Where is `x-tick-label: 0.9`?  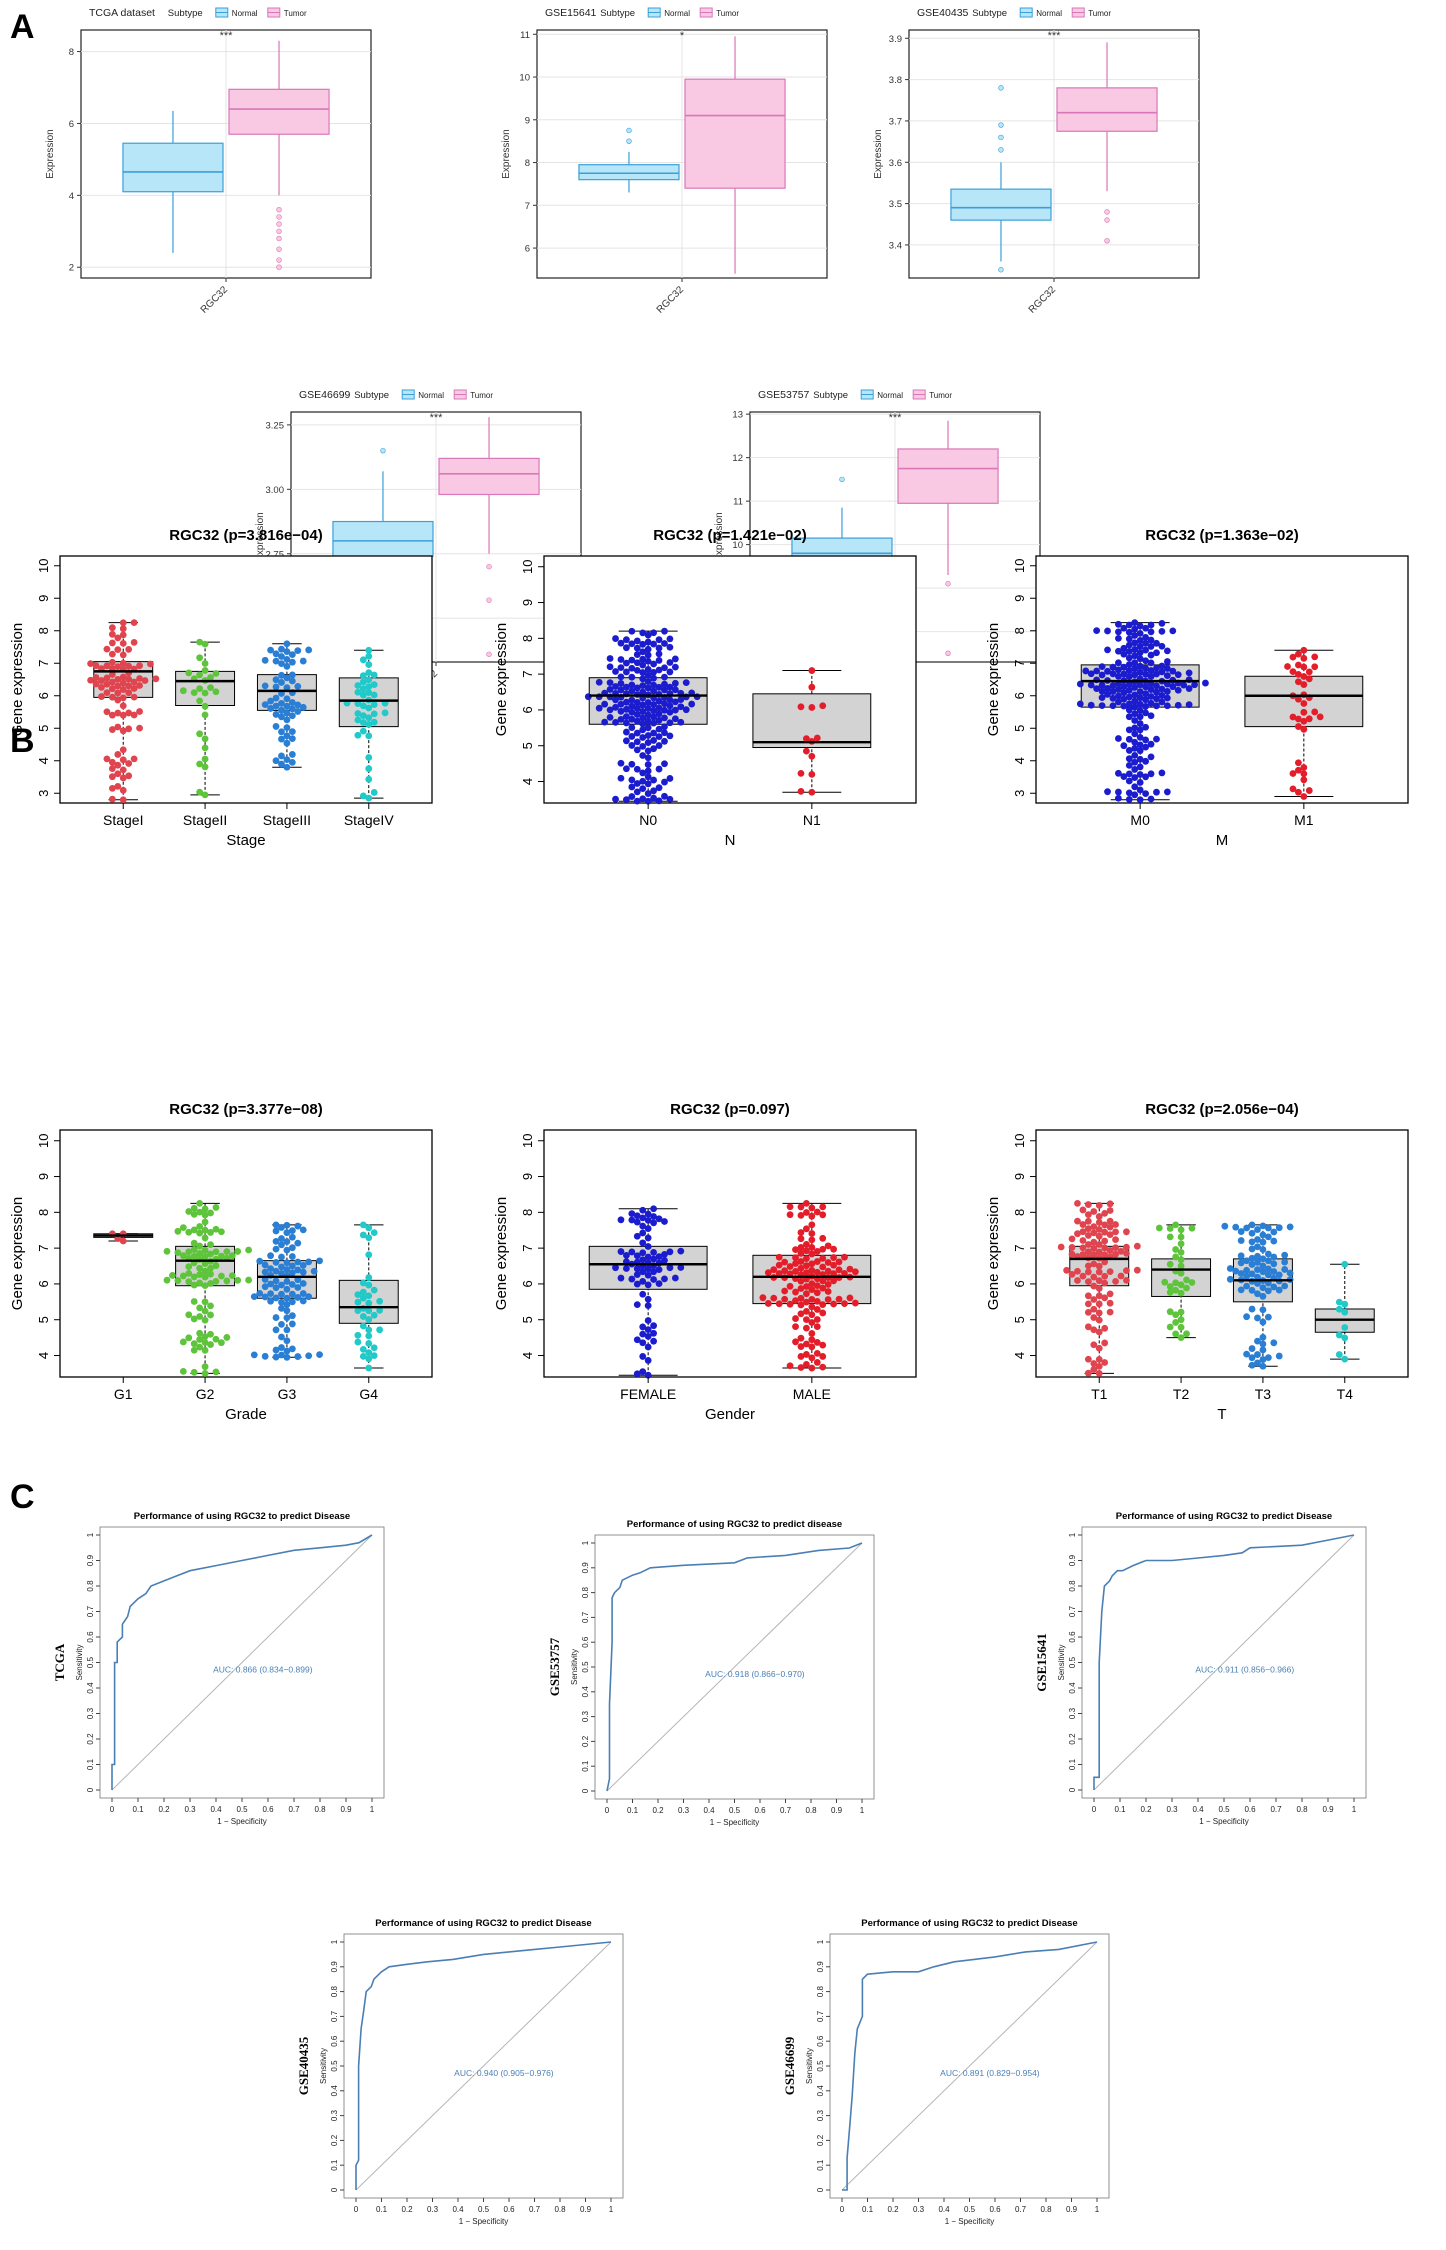
x-tick-label: 0.9 is located at coordinates (1328, 1809).